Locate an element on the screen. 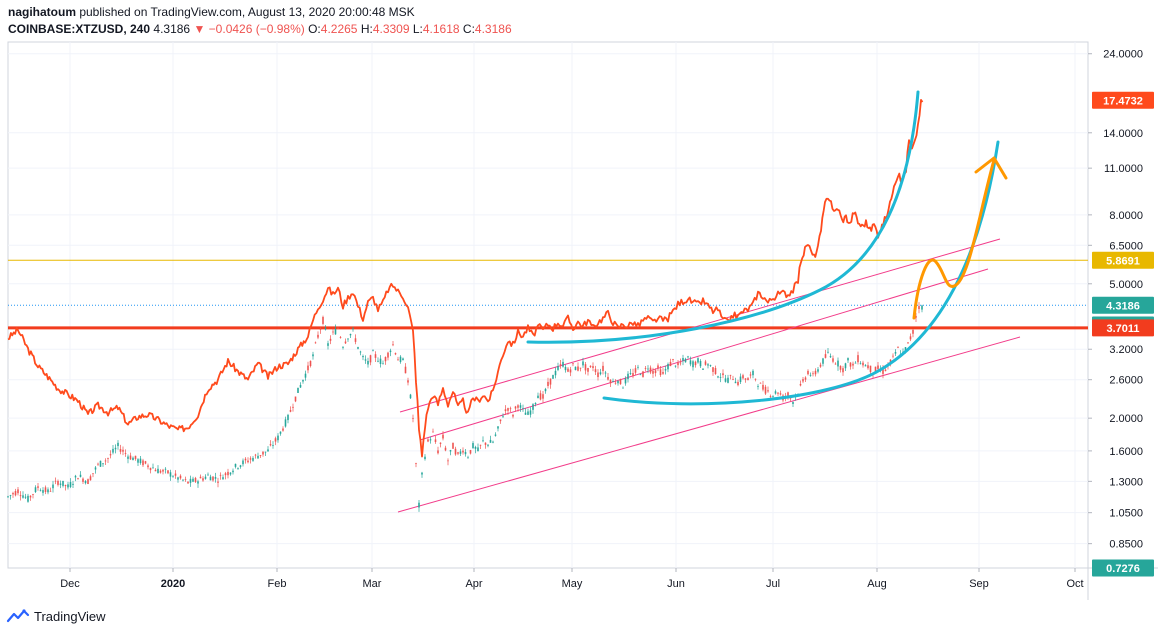 The height and width of the screenshot is (634, 1165). price-tick-label: 5.0000 is located at coordinates (1126, 285).